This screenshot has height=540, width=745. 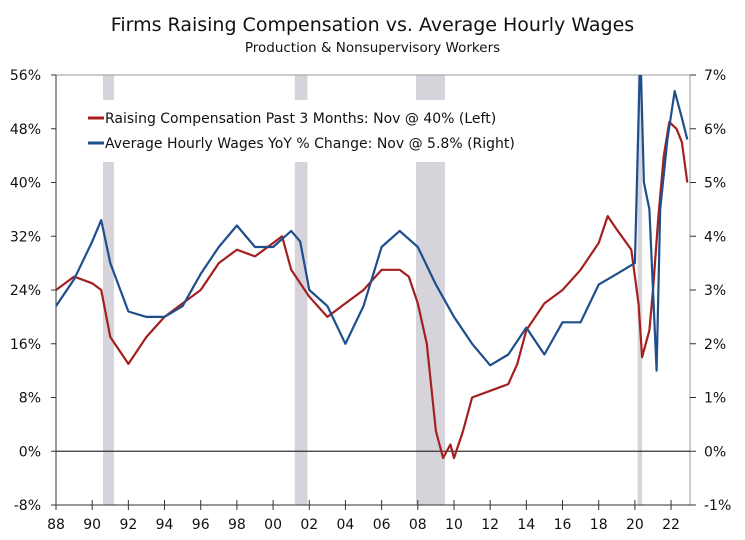 What do you see at coordinates (671, 525) in the screenshot?
I see `x-tick-label: 22` at bounding box center [671, 525].